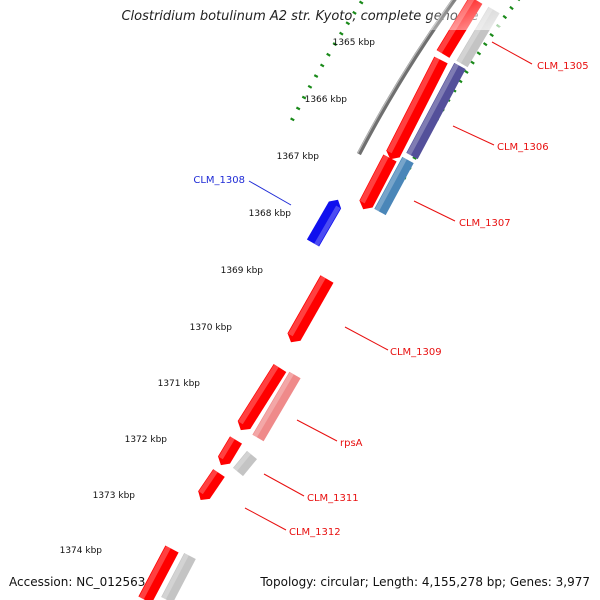 The height and width of the screenshot is (600, 600). I want to click on backbone-highlight, so click(405, 77).